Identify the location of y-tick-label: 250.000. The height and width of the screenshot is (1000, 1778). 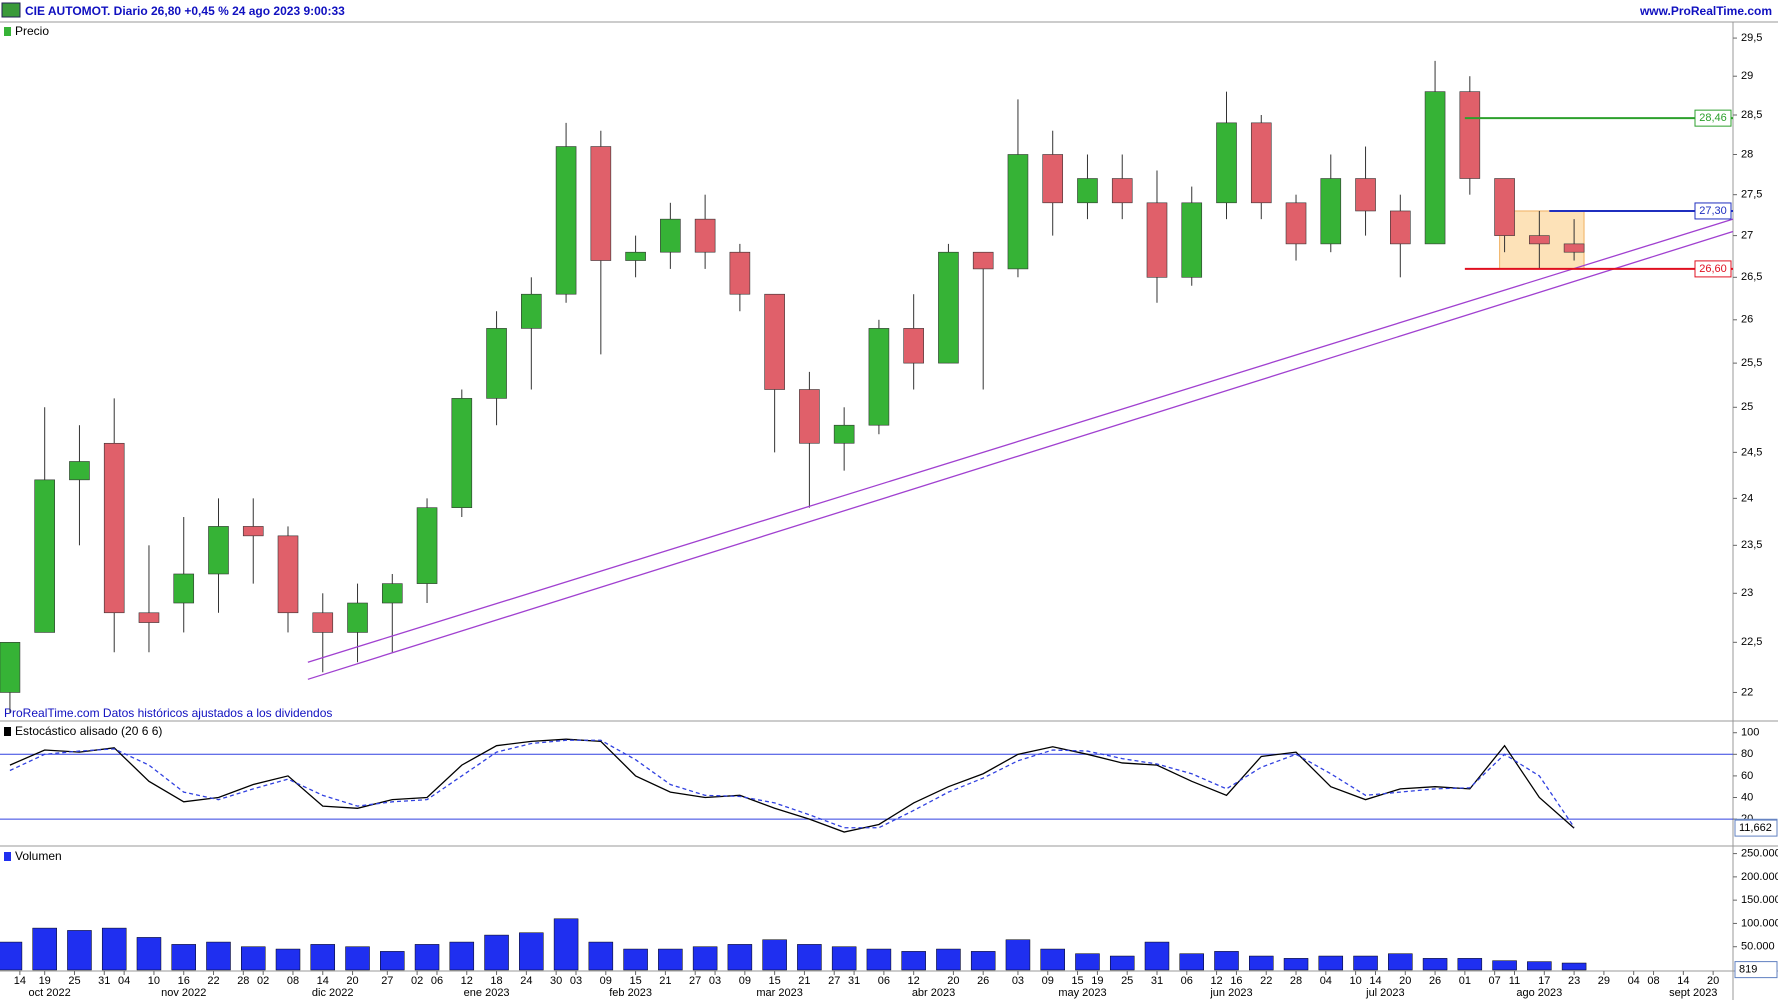
(1759, 853).